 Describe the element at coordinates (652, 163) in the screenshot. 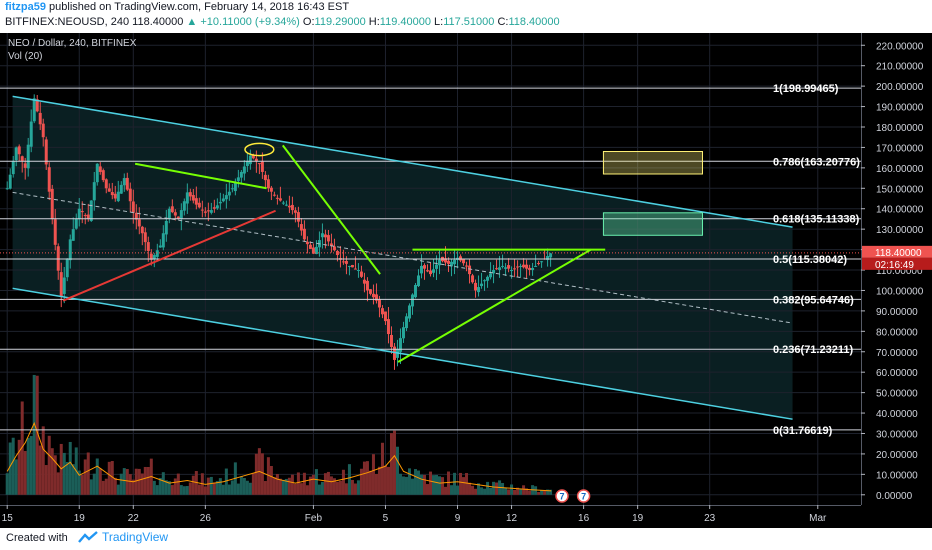

I see `yellow-target-box` at that location.